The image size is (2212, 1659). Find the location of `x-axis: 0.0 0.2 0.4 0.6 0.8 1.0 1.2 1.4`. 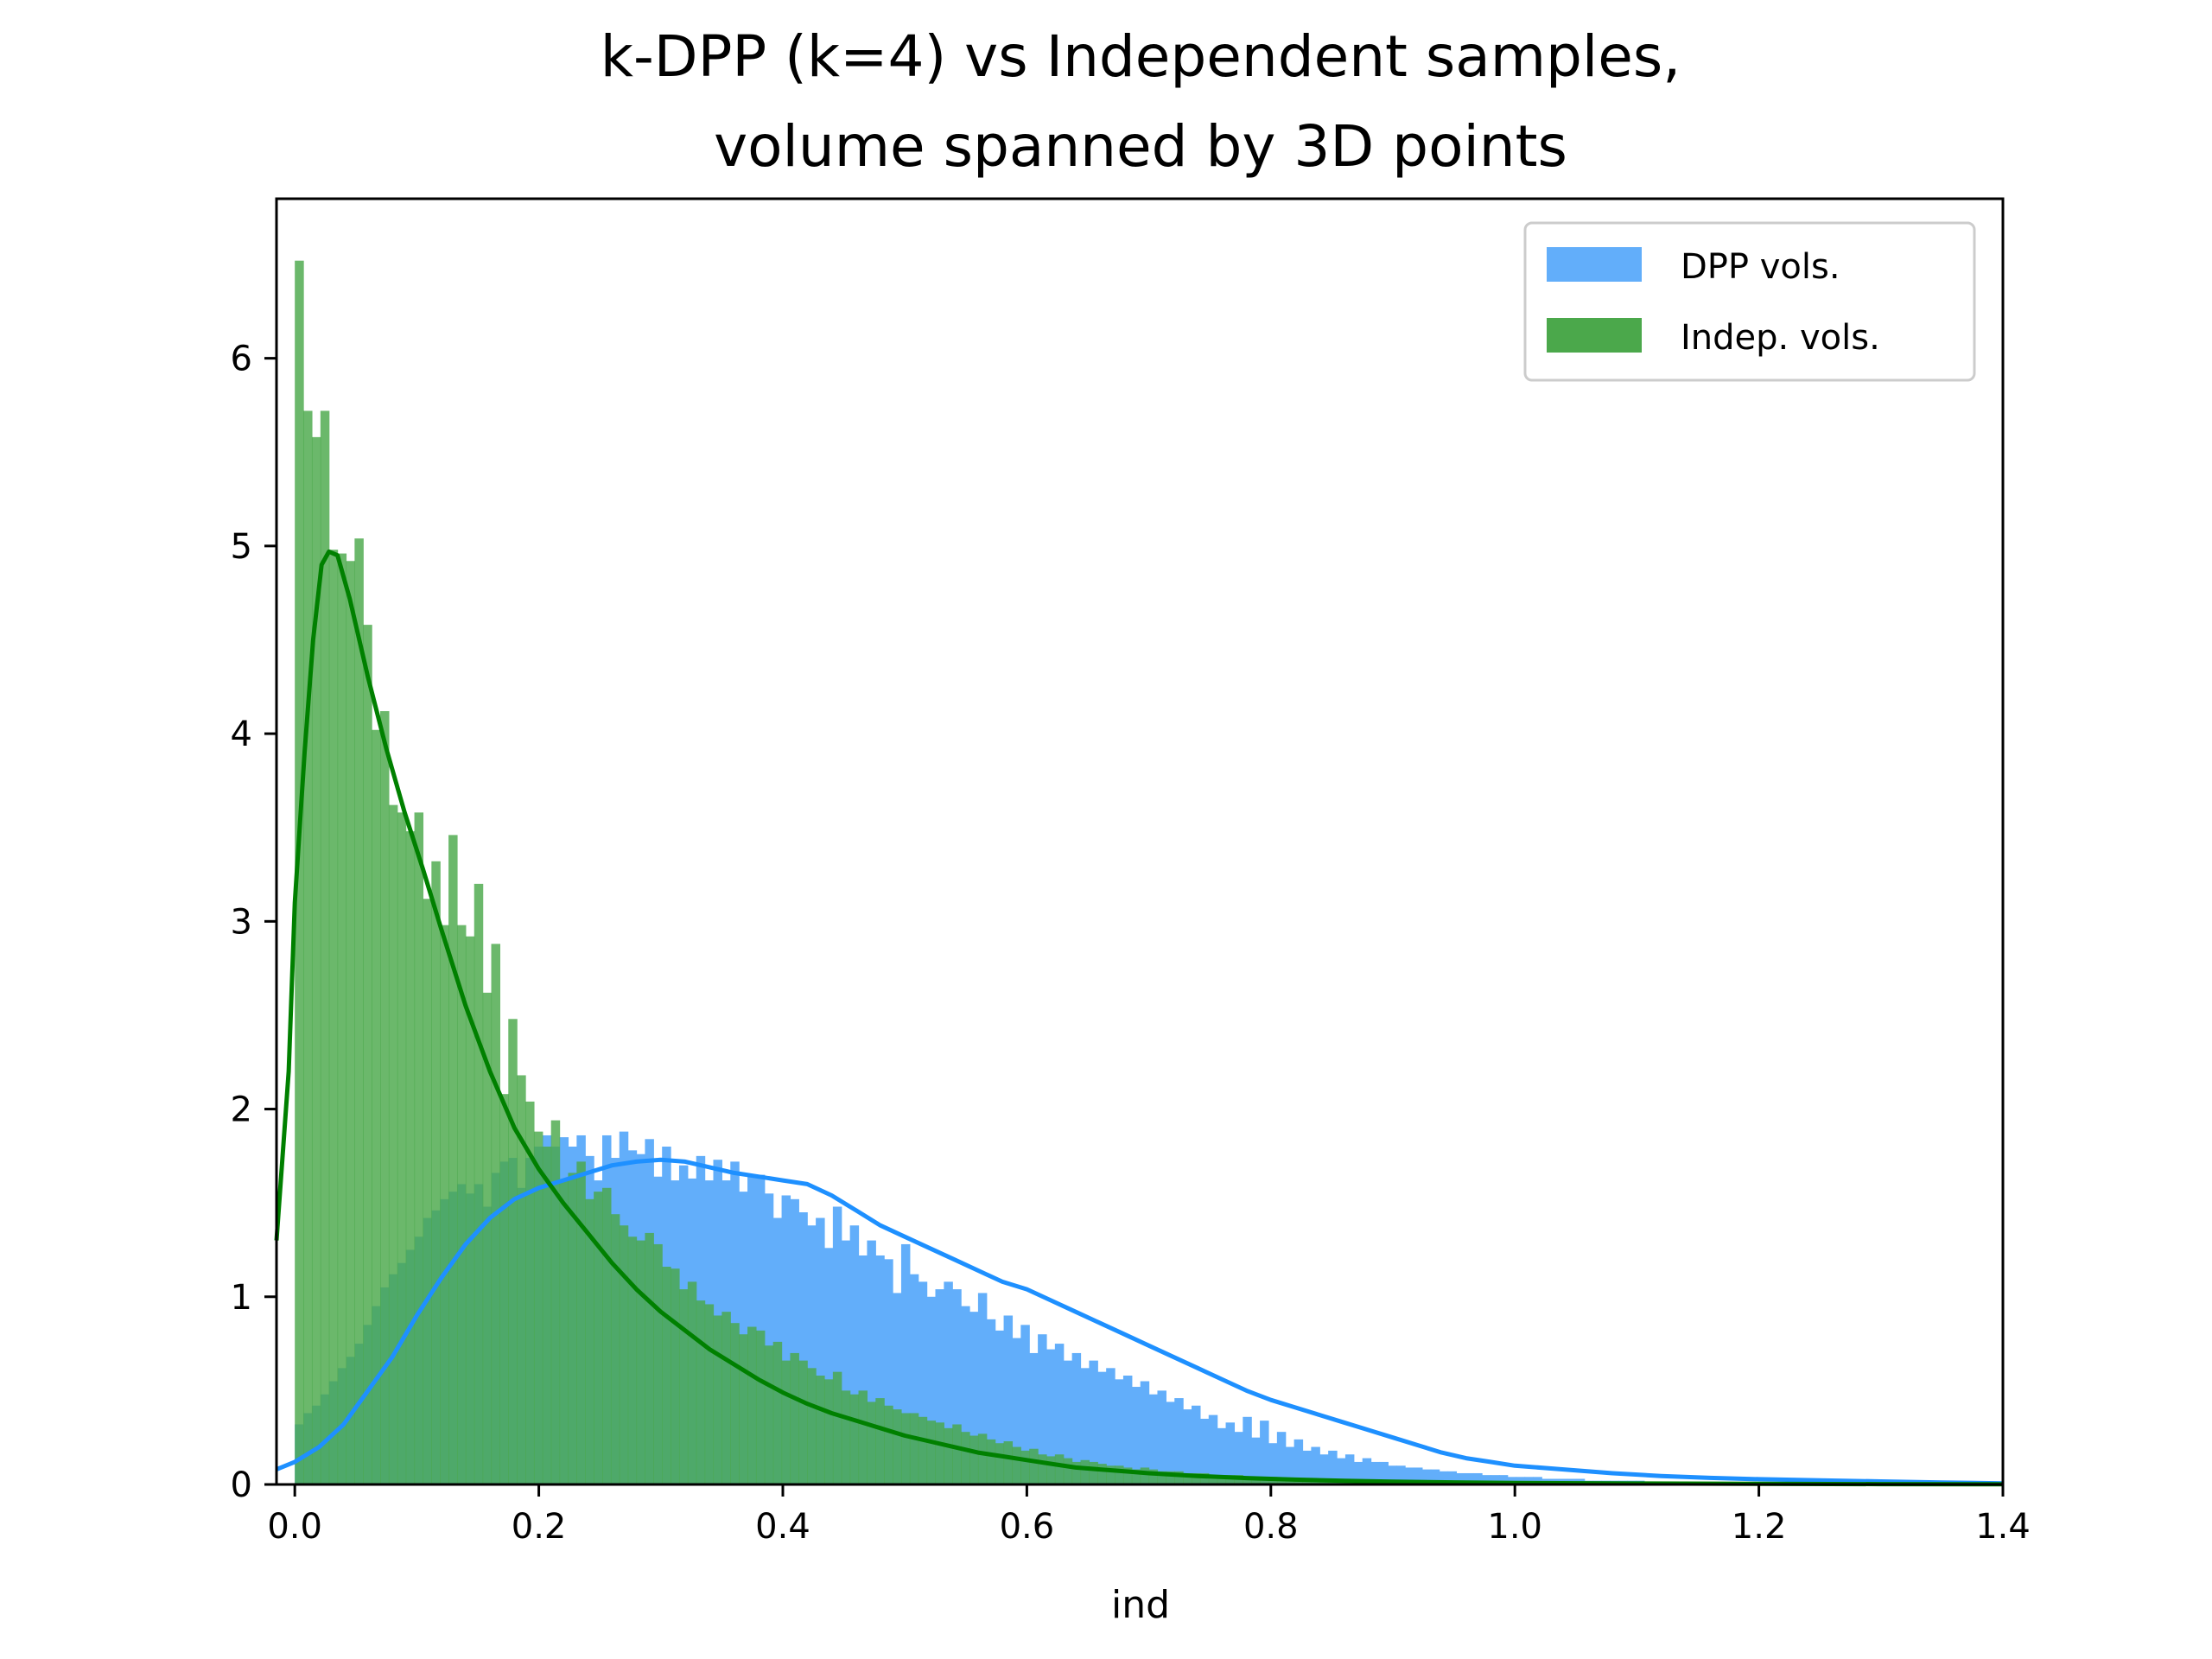

x-axis: 0.0 0.2 0.4 0.6 0.8 1.0 1.2 1.4 is located at coordinates (1149, 1515).